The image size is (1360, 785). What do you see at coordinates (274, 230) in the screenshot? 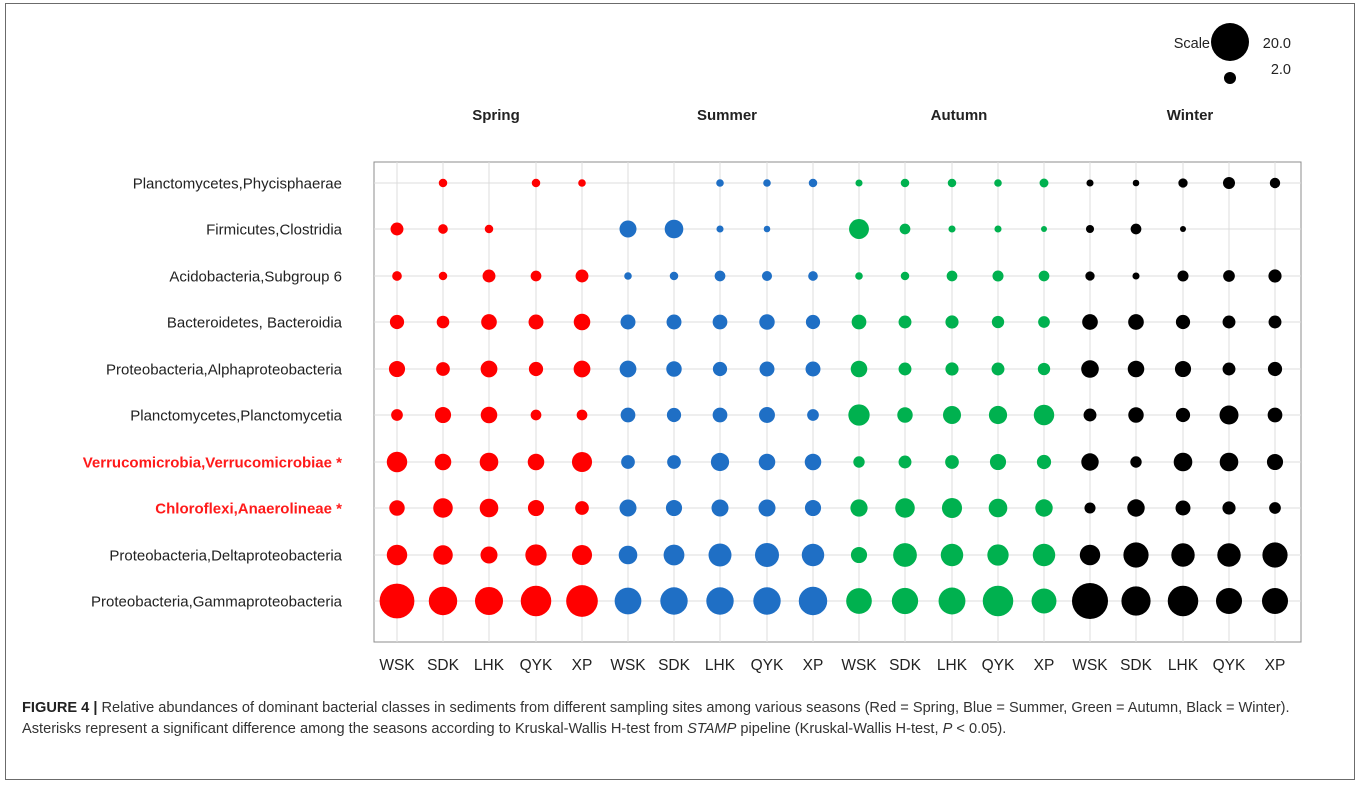
I see `row-label: Firmicutes,Clostridia` at bounding box center [274, 230].